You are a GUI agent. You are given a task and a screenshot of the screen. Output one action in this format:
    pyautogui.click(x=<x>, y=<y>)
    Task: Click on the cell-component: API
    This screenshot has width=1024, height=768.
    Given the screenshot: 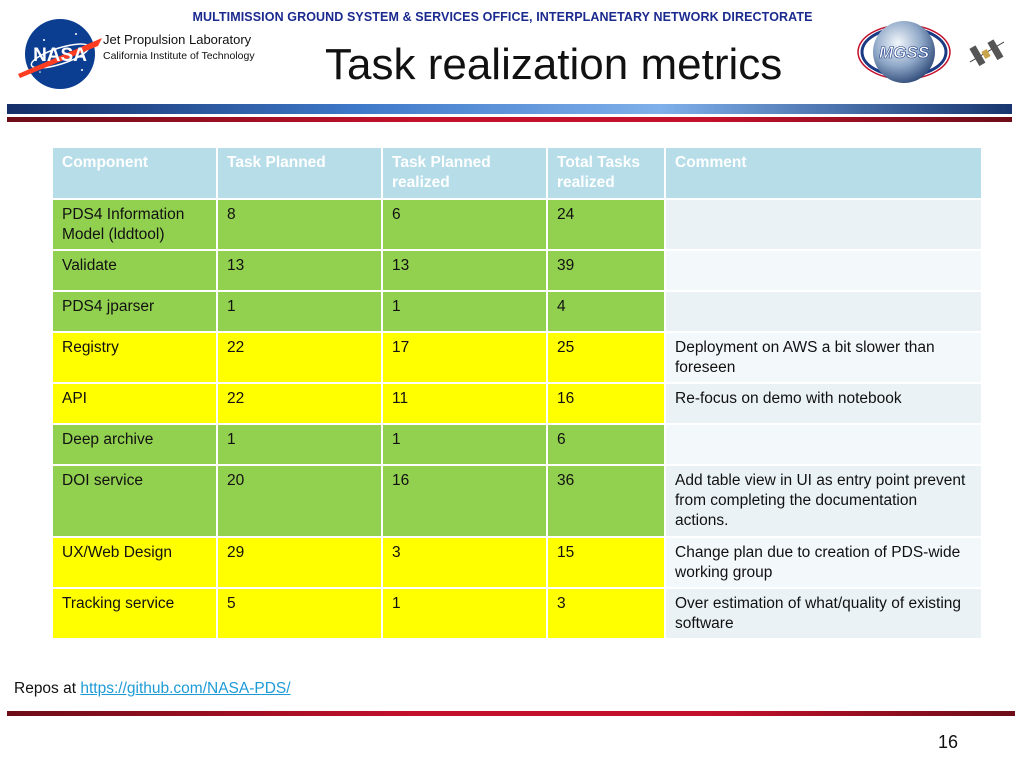 What is the action you would take?
    pyautogui.click(x=134, y=403)
    